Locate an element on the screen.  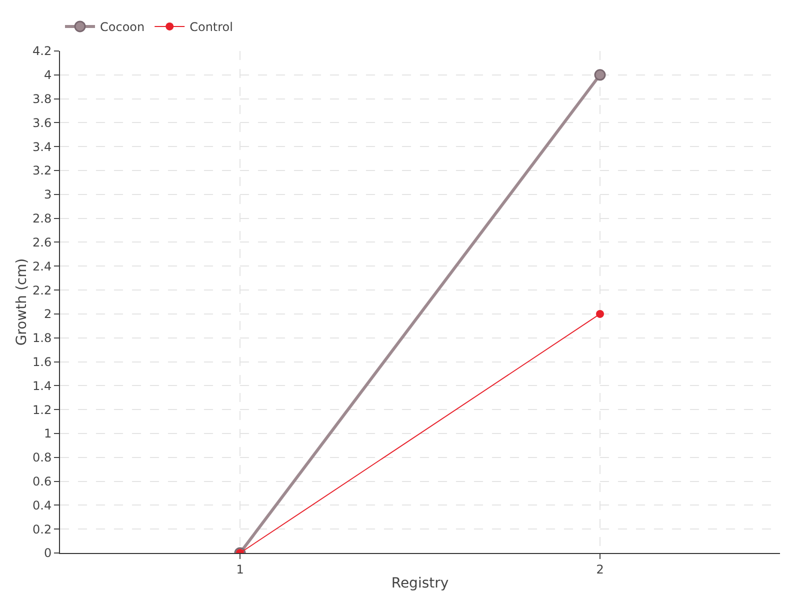
y-tick-label: 2.2 is located at coordinates (42, 290).